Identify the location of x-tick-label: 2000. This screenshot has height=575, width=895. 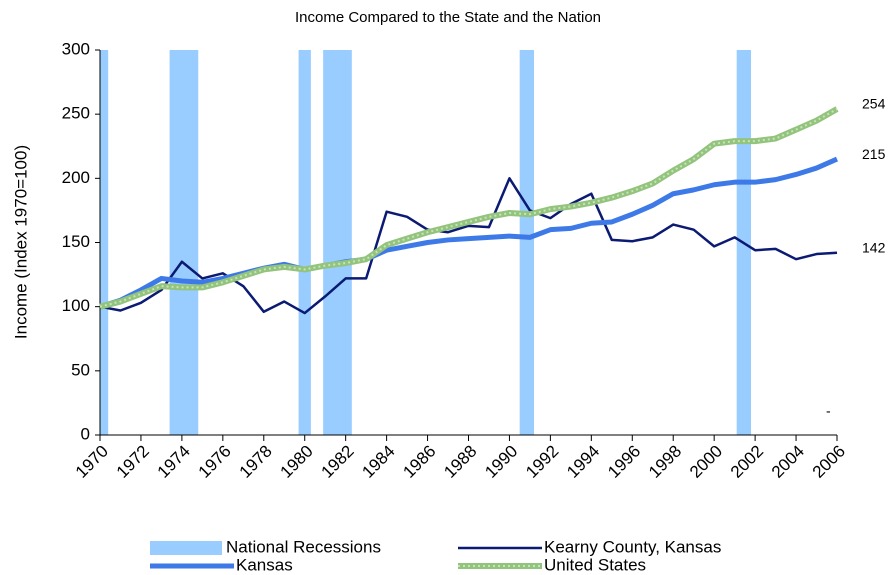
(706, 462).